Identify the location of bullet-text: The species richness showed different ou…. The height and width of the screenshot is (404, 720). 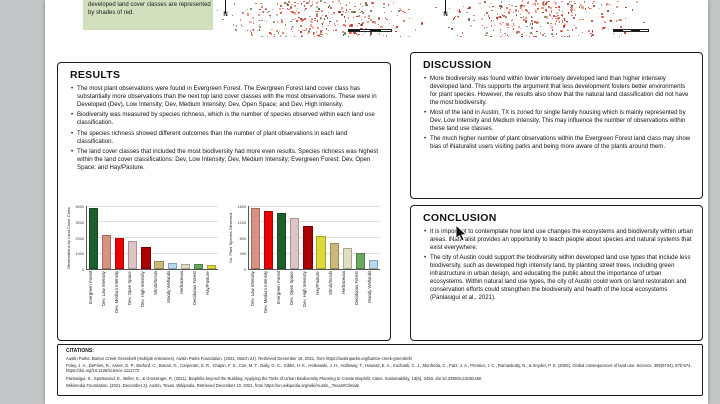
(212, 137).